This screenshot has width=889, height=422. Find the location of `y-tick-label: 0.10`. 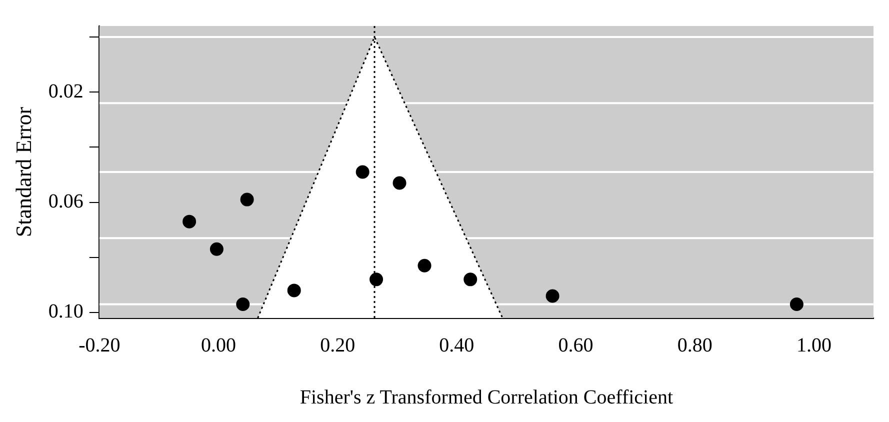

y-tick-label: 0.10 is located at coordinates (66, 311).